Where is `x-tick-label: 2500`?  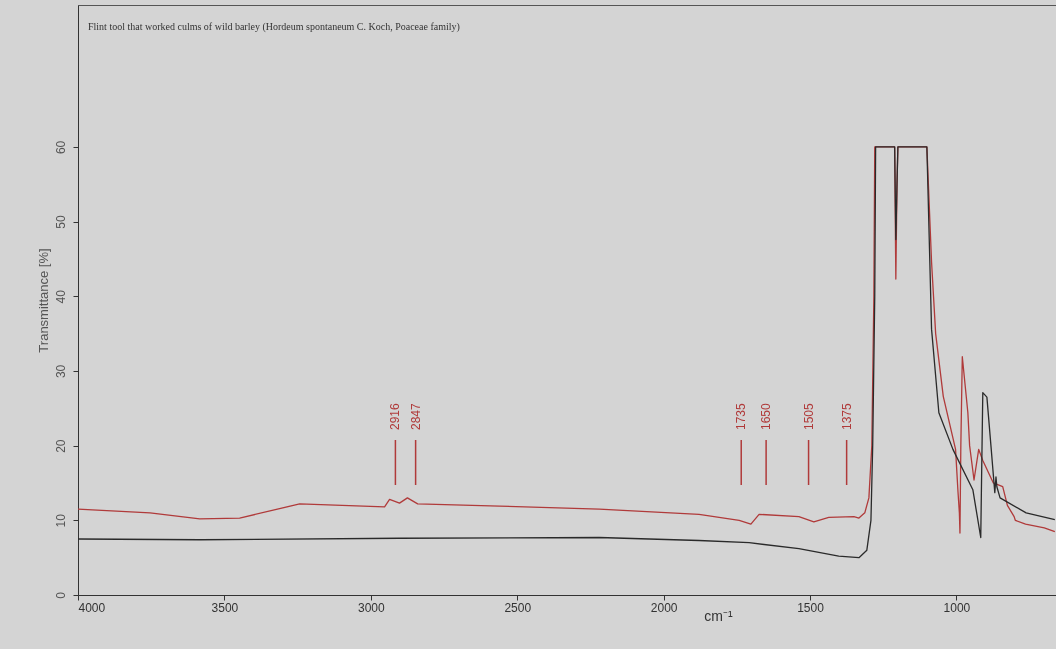 x-tick-label: 2500 is located at coordinates (518, 607).